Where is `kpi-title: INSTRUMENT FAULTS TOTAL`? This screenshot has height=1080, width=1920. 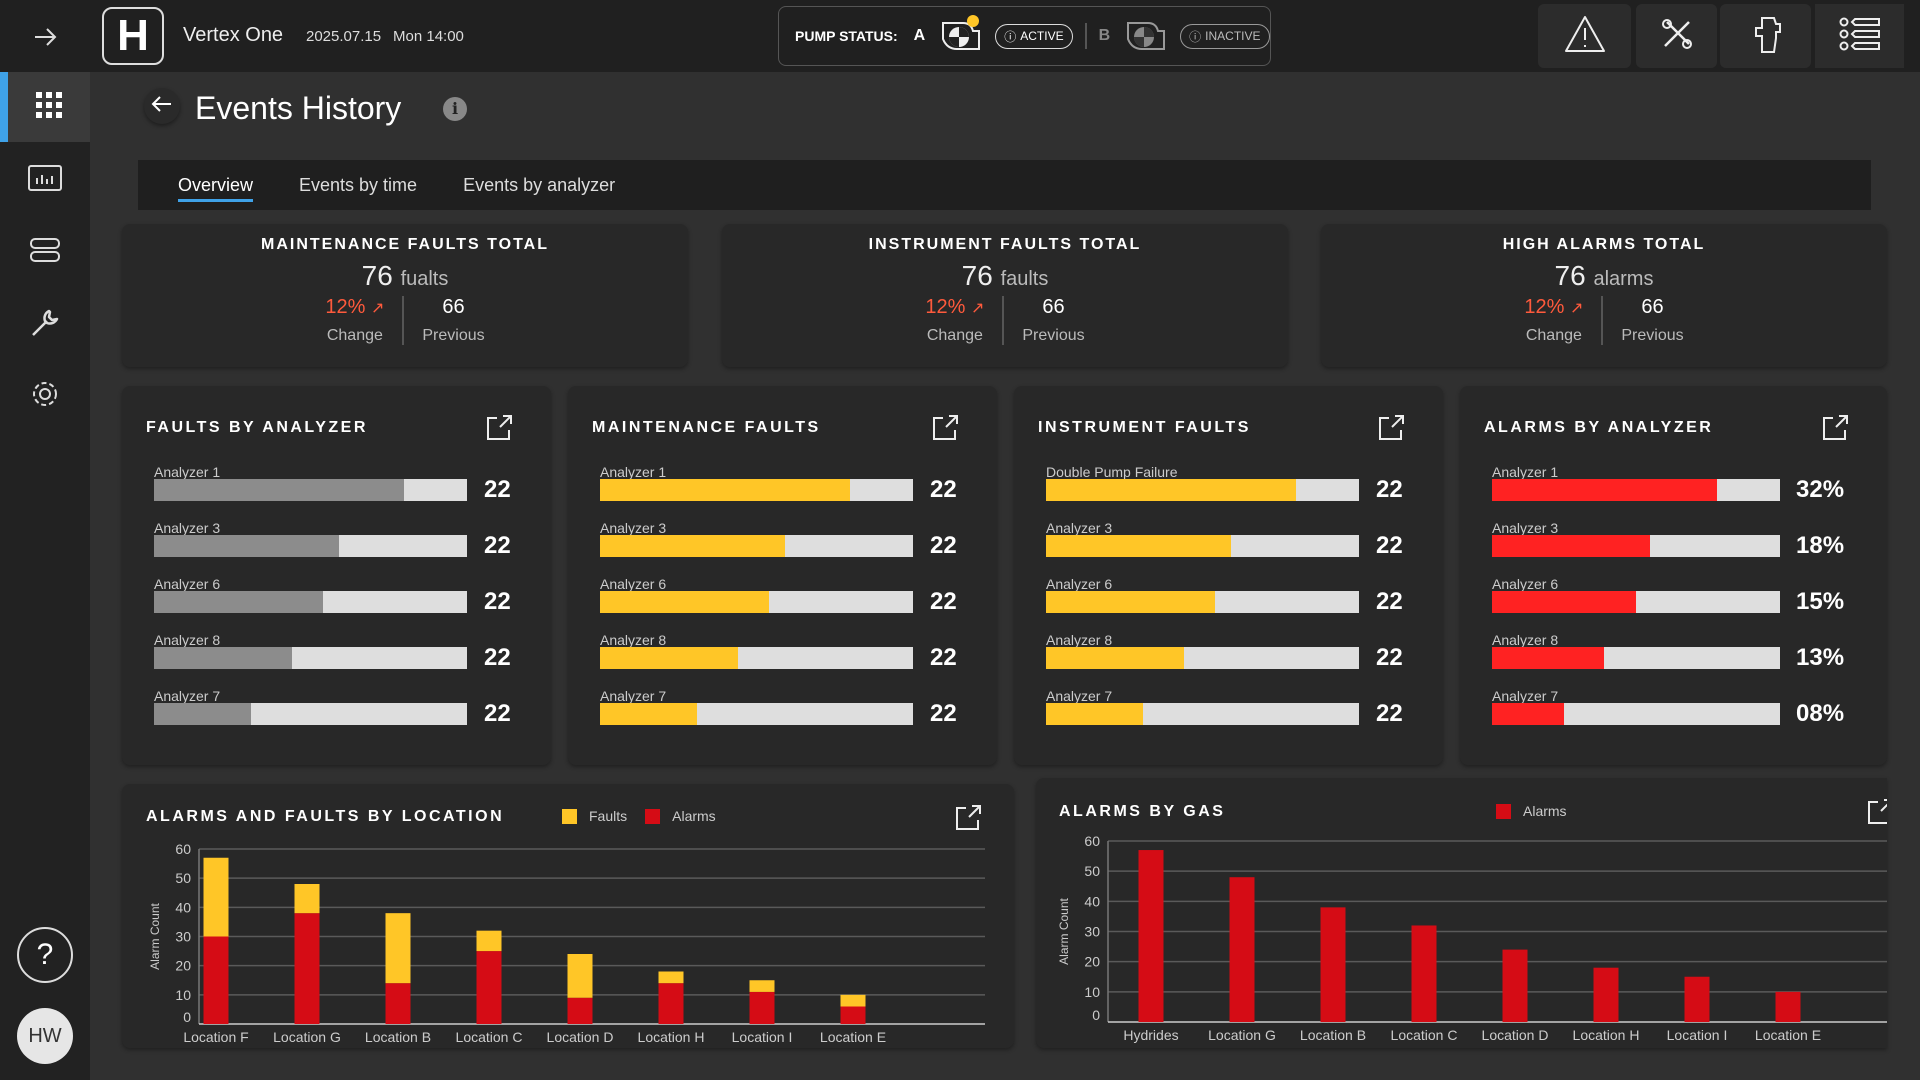 kpi-title: INSTRUMENT FAULTS TOTAL is located at coordinates (1005, 244).